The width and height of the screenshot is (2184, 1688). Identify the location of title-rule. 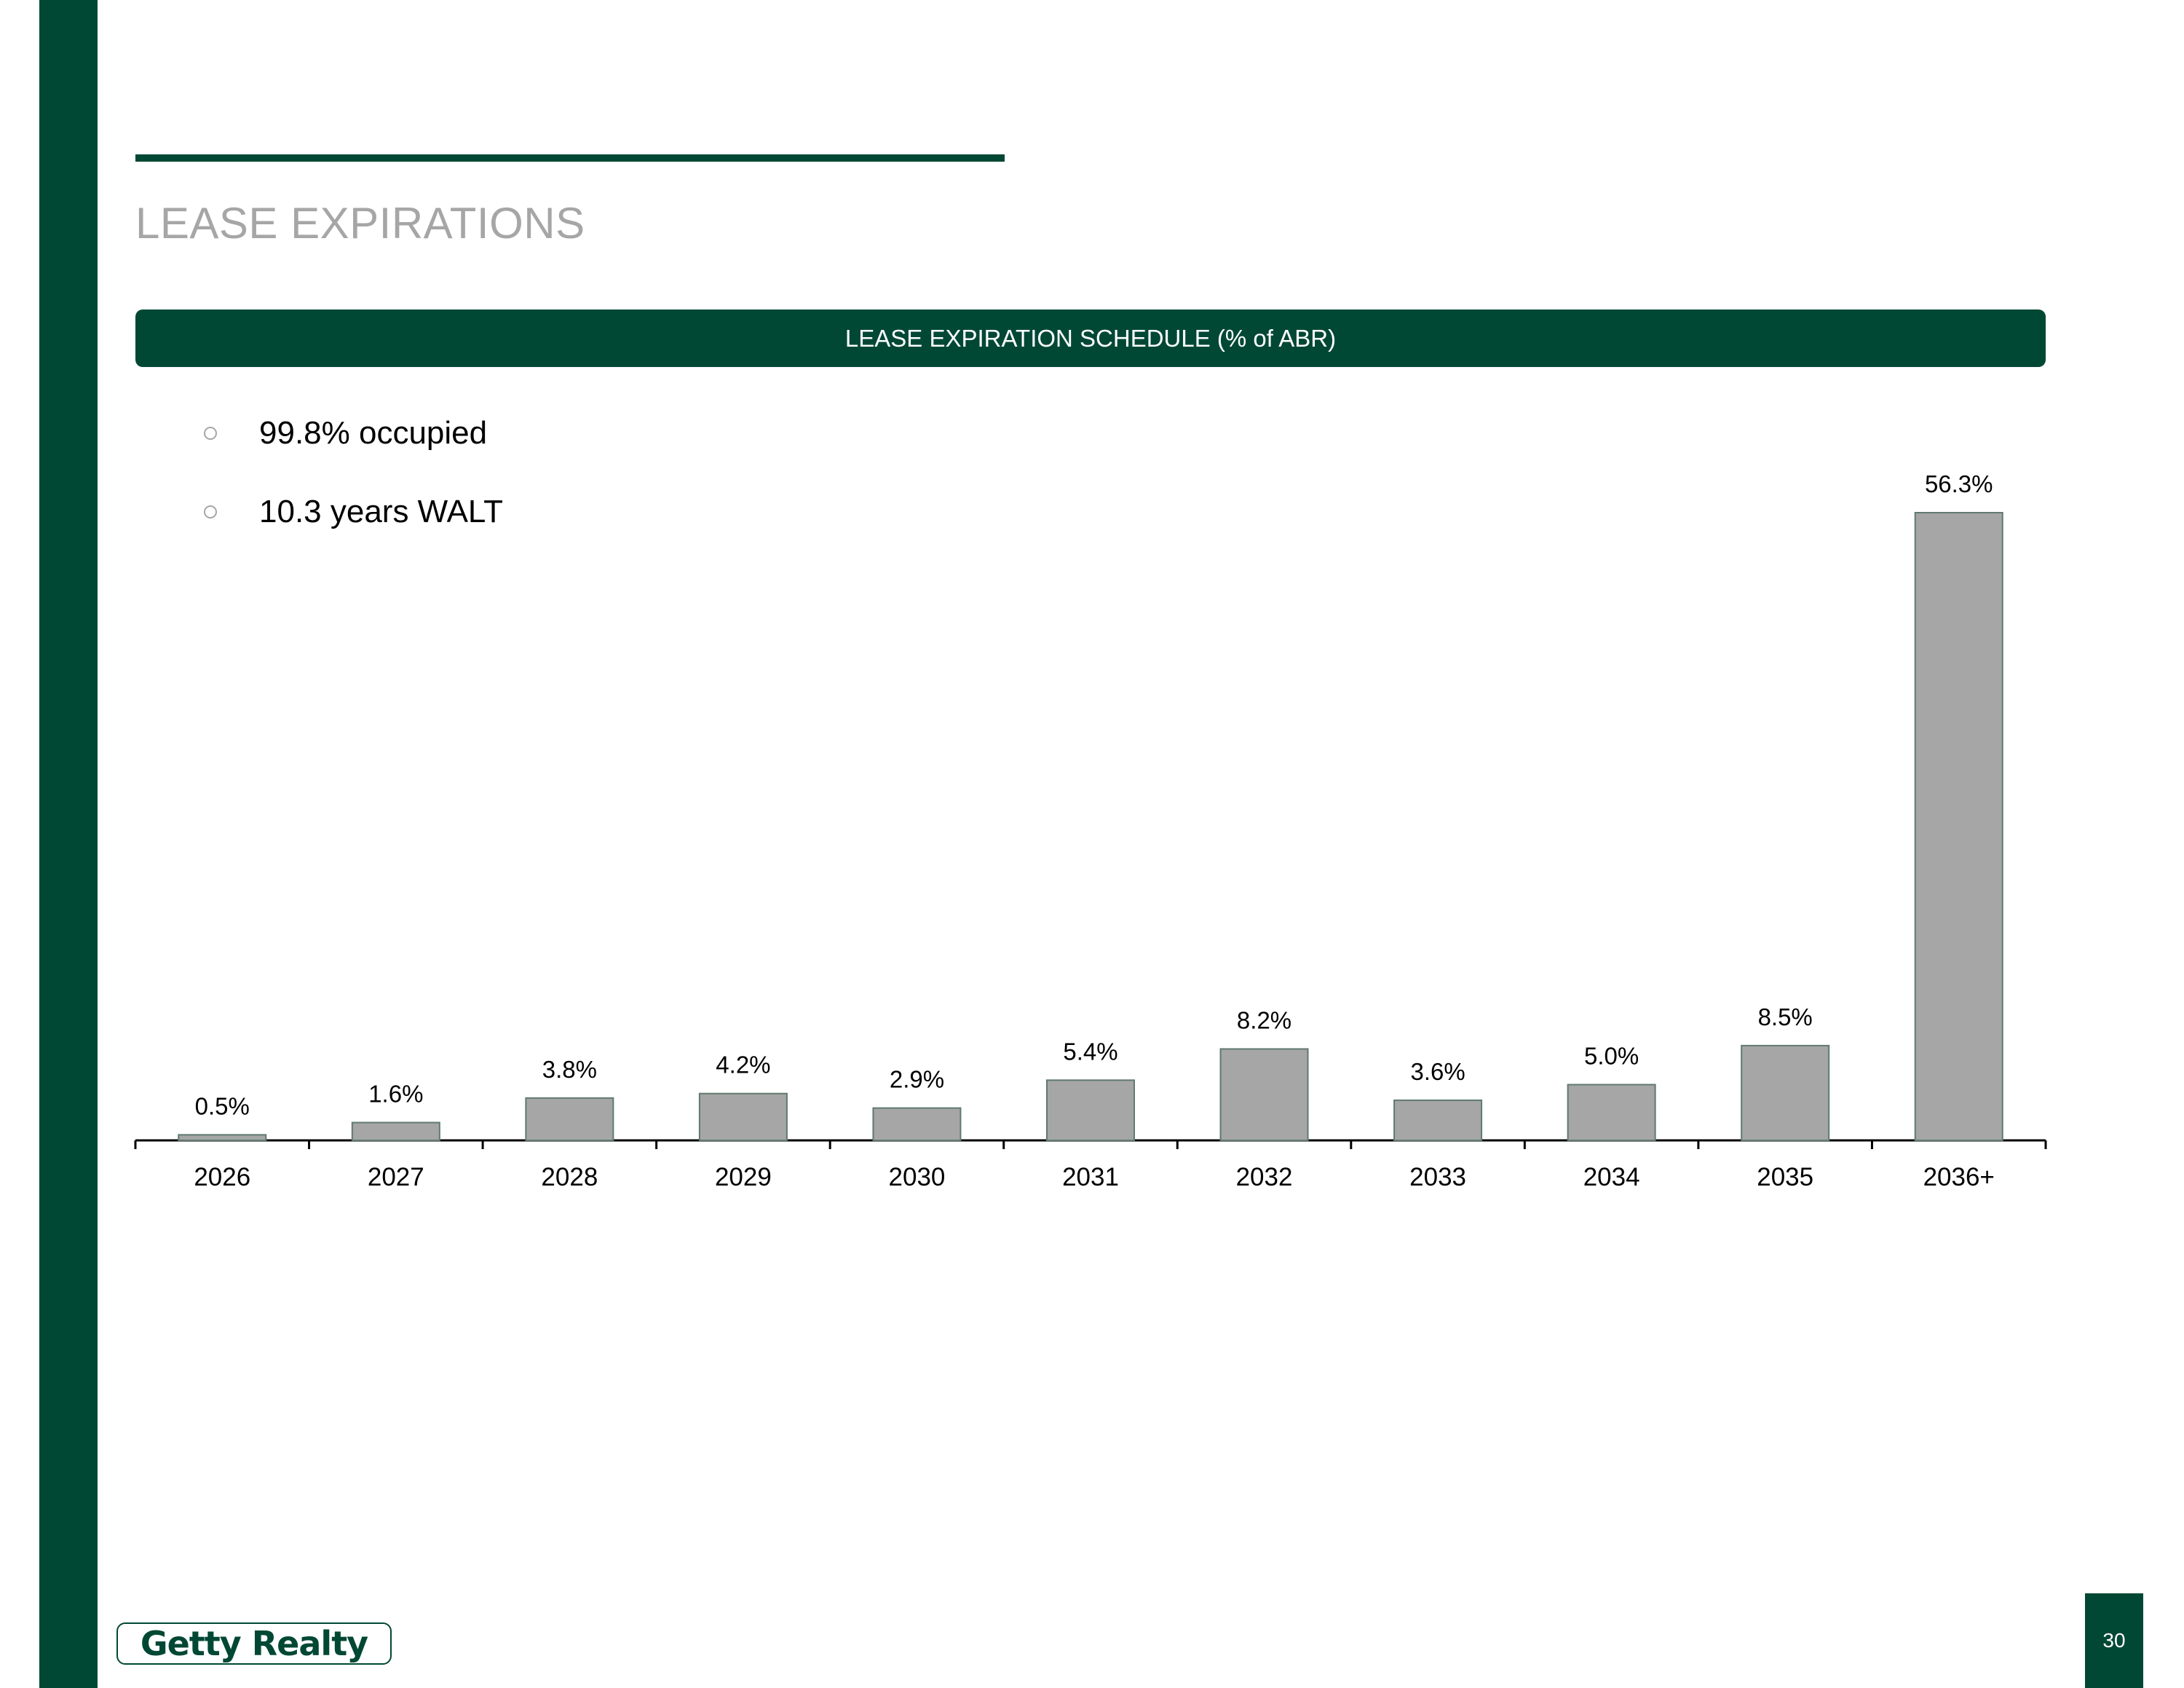
(570, 158).